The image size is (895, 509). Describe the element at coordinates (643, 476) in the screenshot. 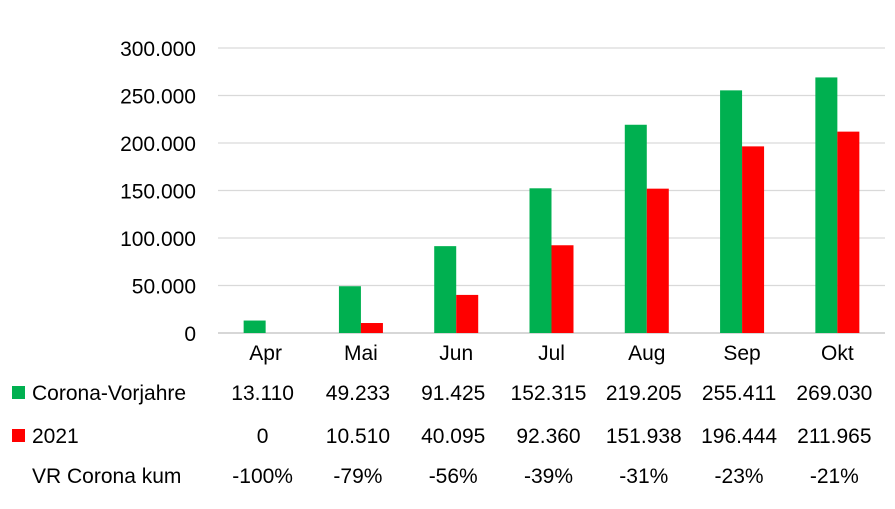

I see `table-cell: -31%` at that location.